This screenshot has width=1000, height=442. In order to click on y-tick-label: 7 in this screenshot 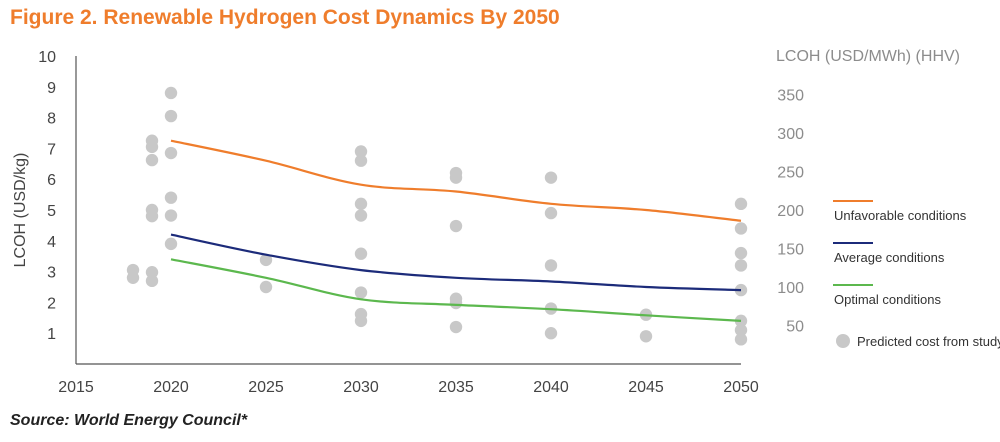, I will do `click(51, 149)`.